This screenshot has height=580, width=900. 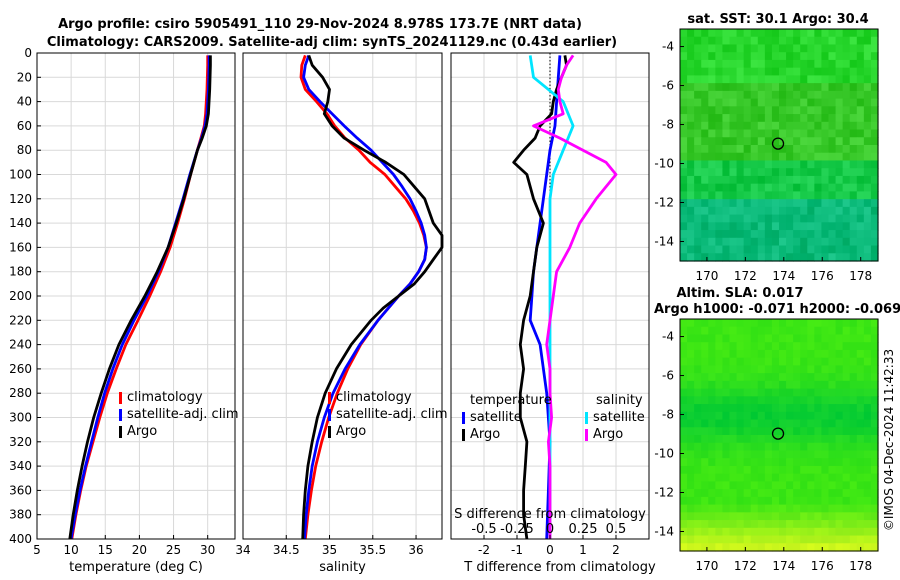 What do you see at coordinates (329, 550) in the screenshot?
I see `x-tick-label: 35` at bounding box center [329, 550].